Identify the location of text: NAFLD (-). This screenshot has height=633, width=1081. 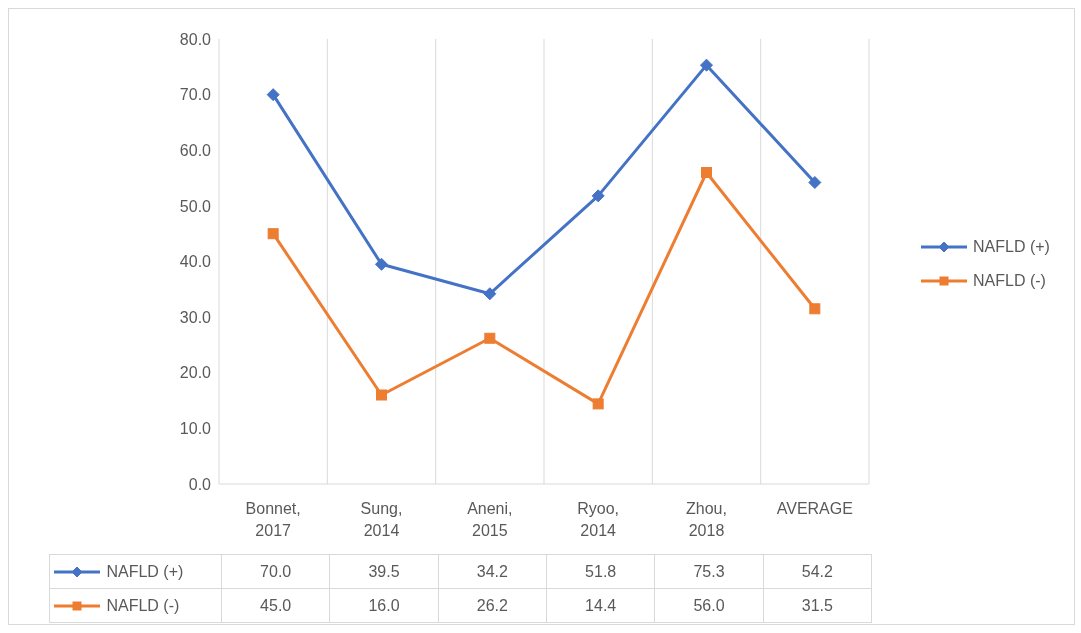
(143, 605).